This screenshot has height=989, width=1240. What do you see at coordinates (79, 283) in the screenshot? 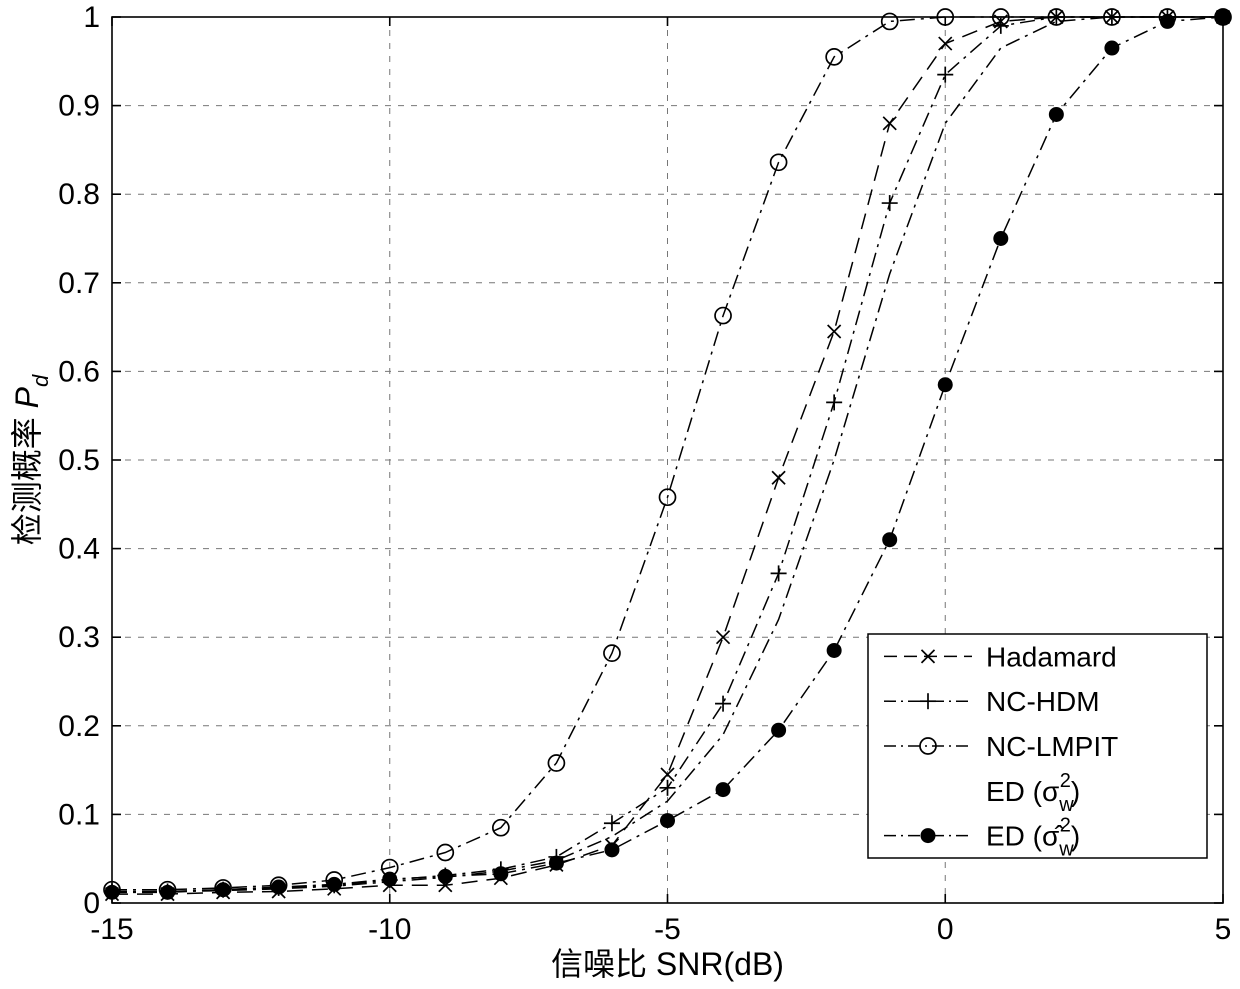
I see `svg-text: 0.7` at bounding box center [79, 283].